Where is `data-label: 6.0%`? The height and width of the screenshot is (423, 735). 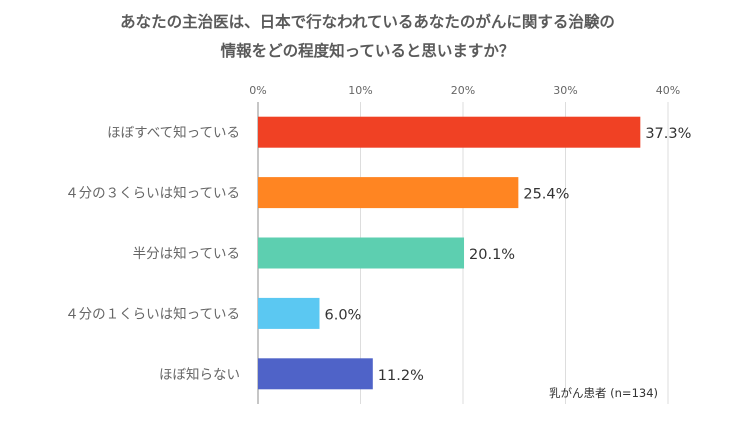
data-label: 6.0% is located at coordinates (343, 315).